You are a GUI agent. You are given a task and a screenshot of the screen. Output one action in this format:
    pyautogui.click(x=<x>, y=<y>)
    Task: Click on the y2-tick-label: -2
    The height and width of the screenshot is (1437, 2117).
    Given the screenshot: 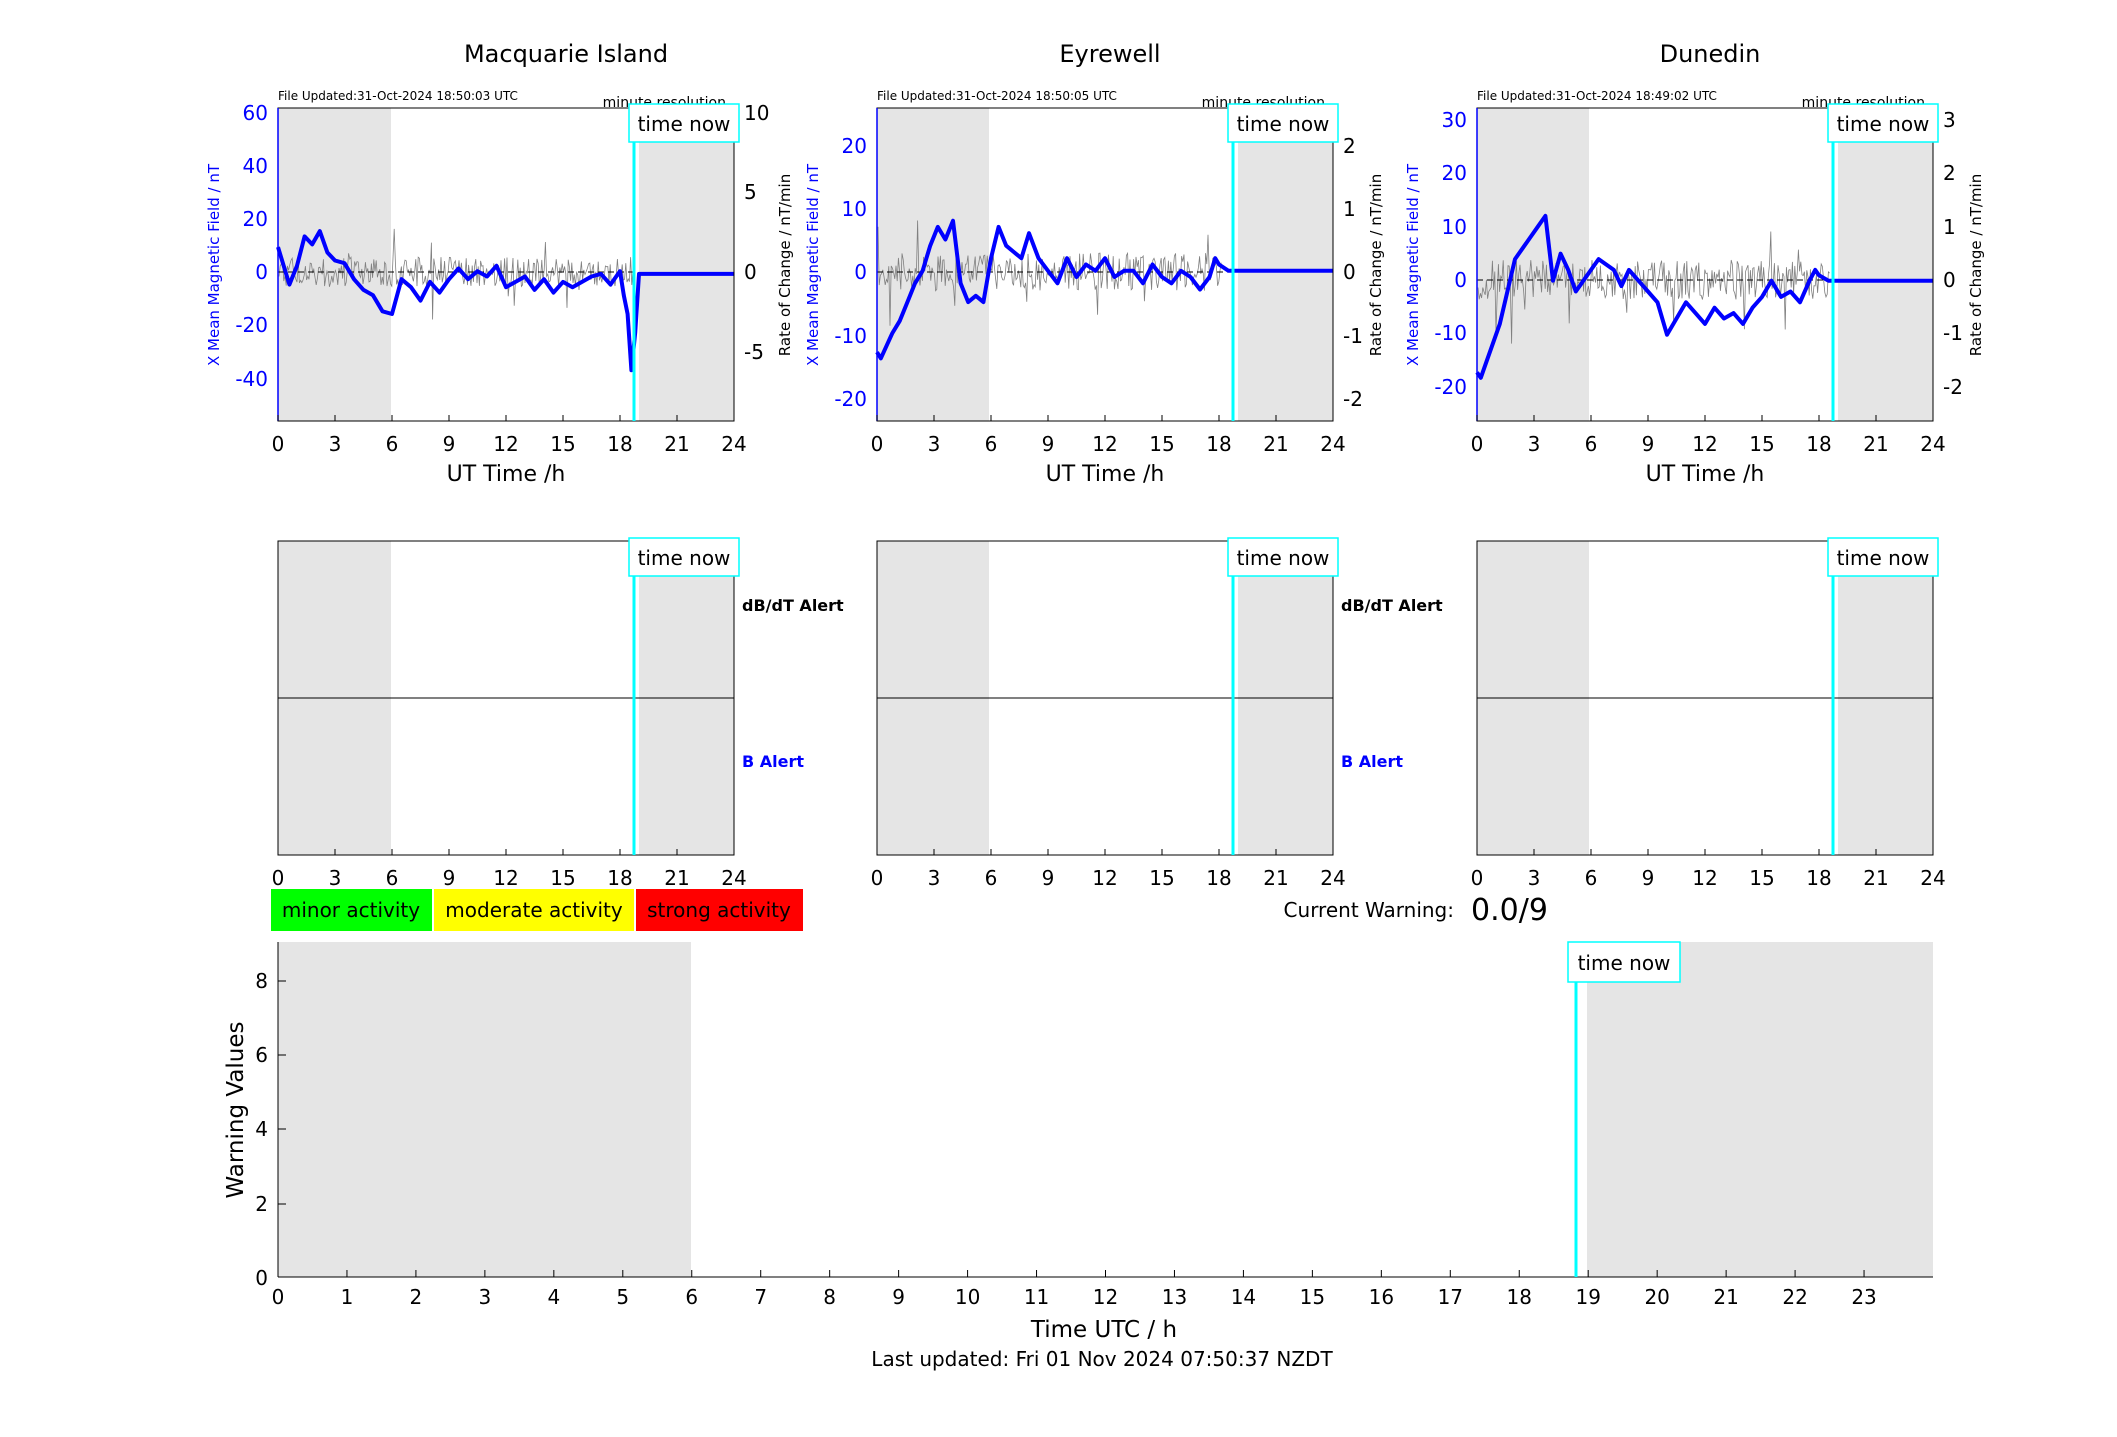 What is the action you would take?
    pyautogui.click(x=1953, y=387)
    